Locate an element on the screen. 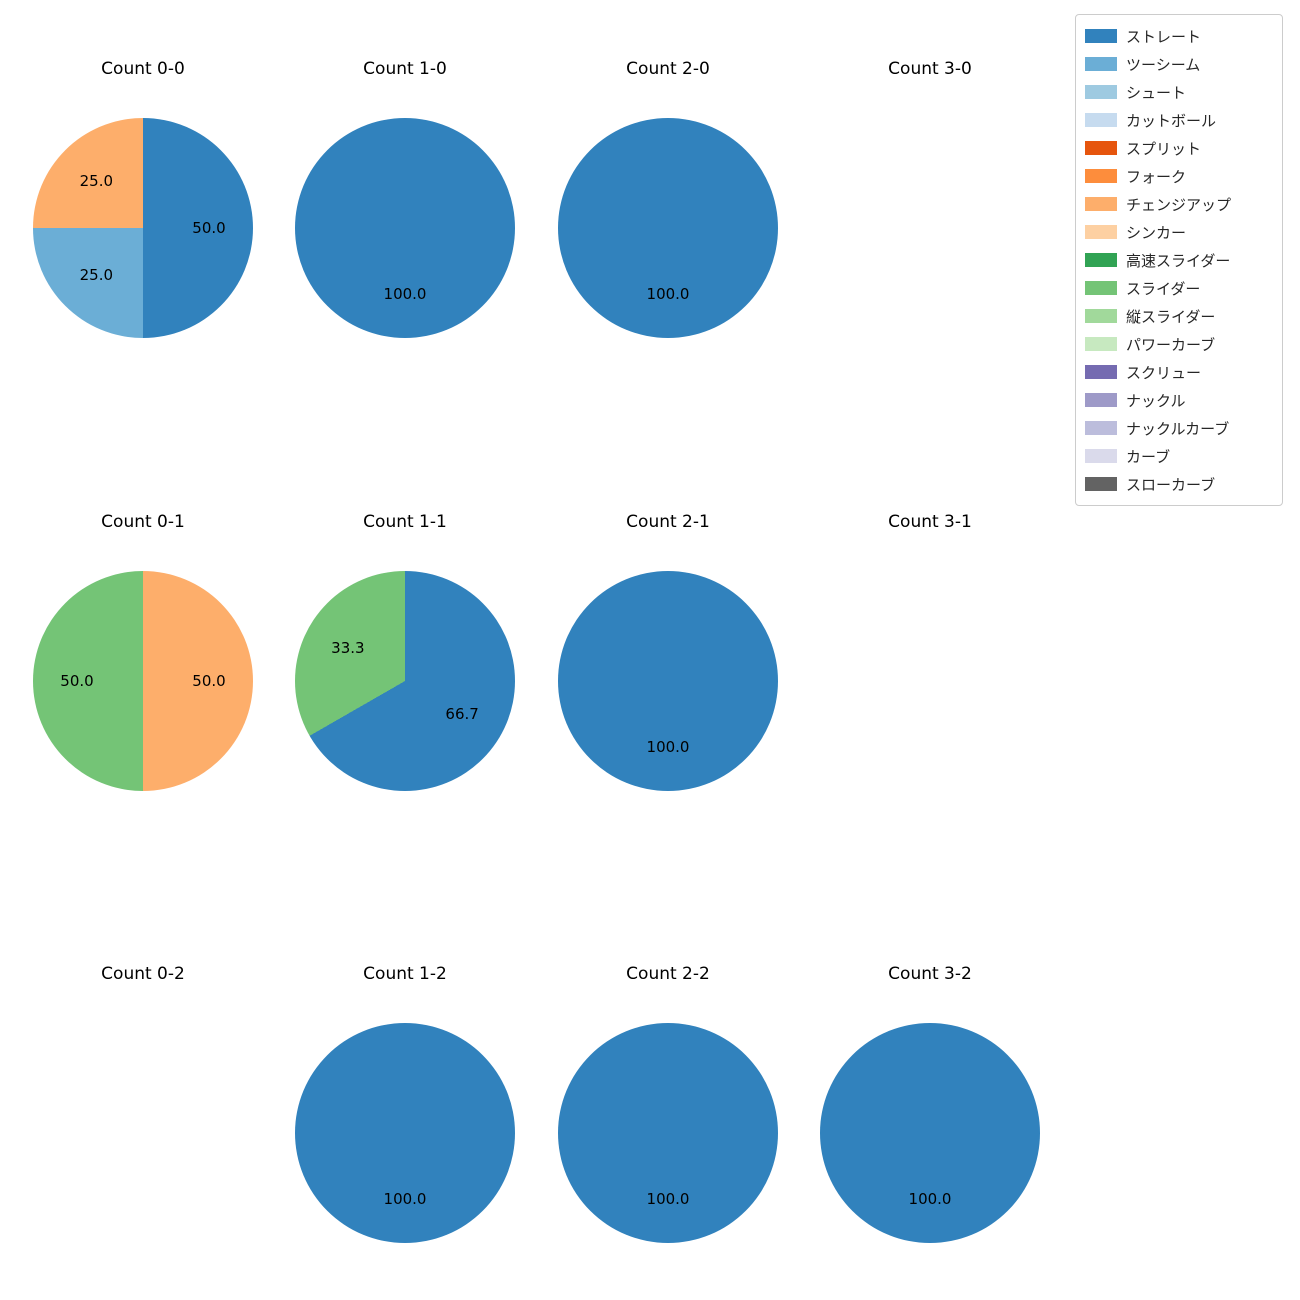  legend-item: フォーク is located at coordinates (1179, 176).